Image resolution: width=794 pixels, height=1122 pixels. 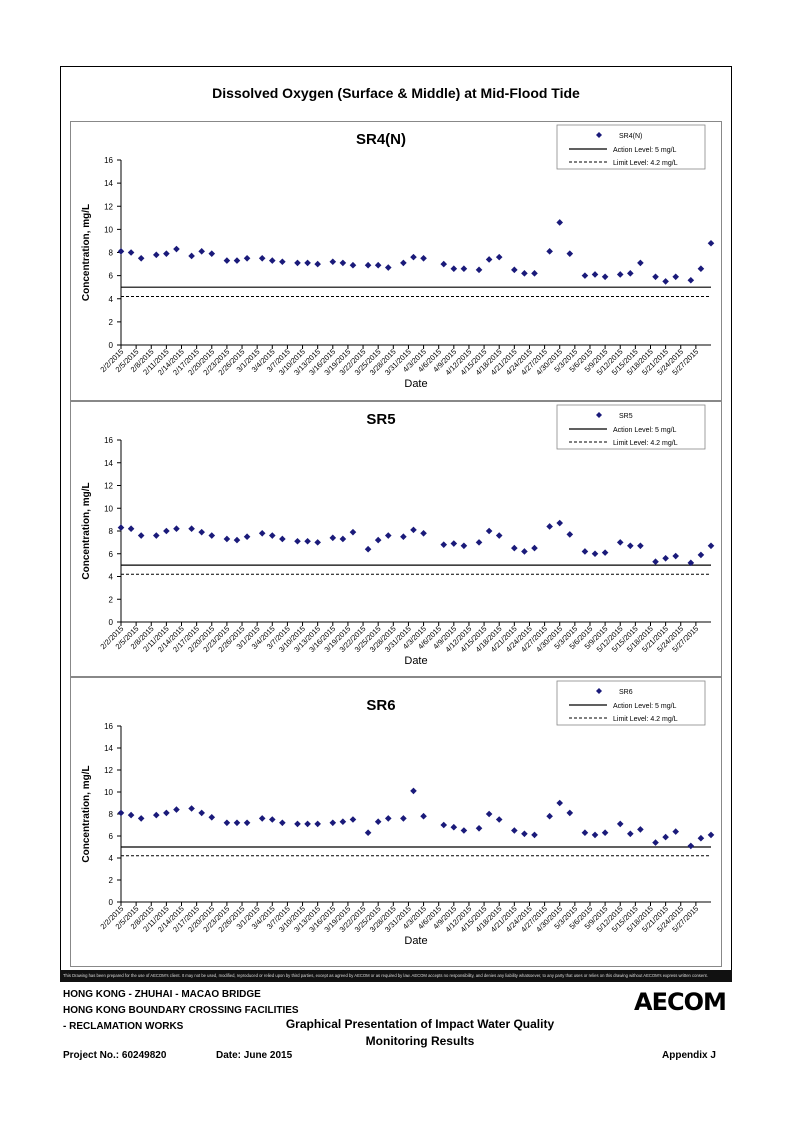 I want to click on chart-title: SR5, so click(x=380, y=419).